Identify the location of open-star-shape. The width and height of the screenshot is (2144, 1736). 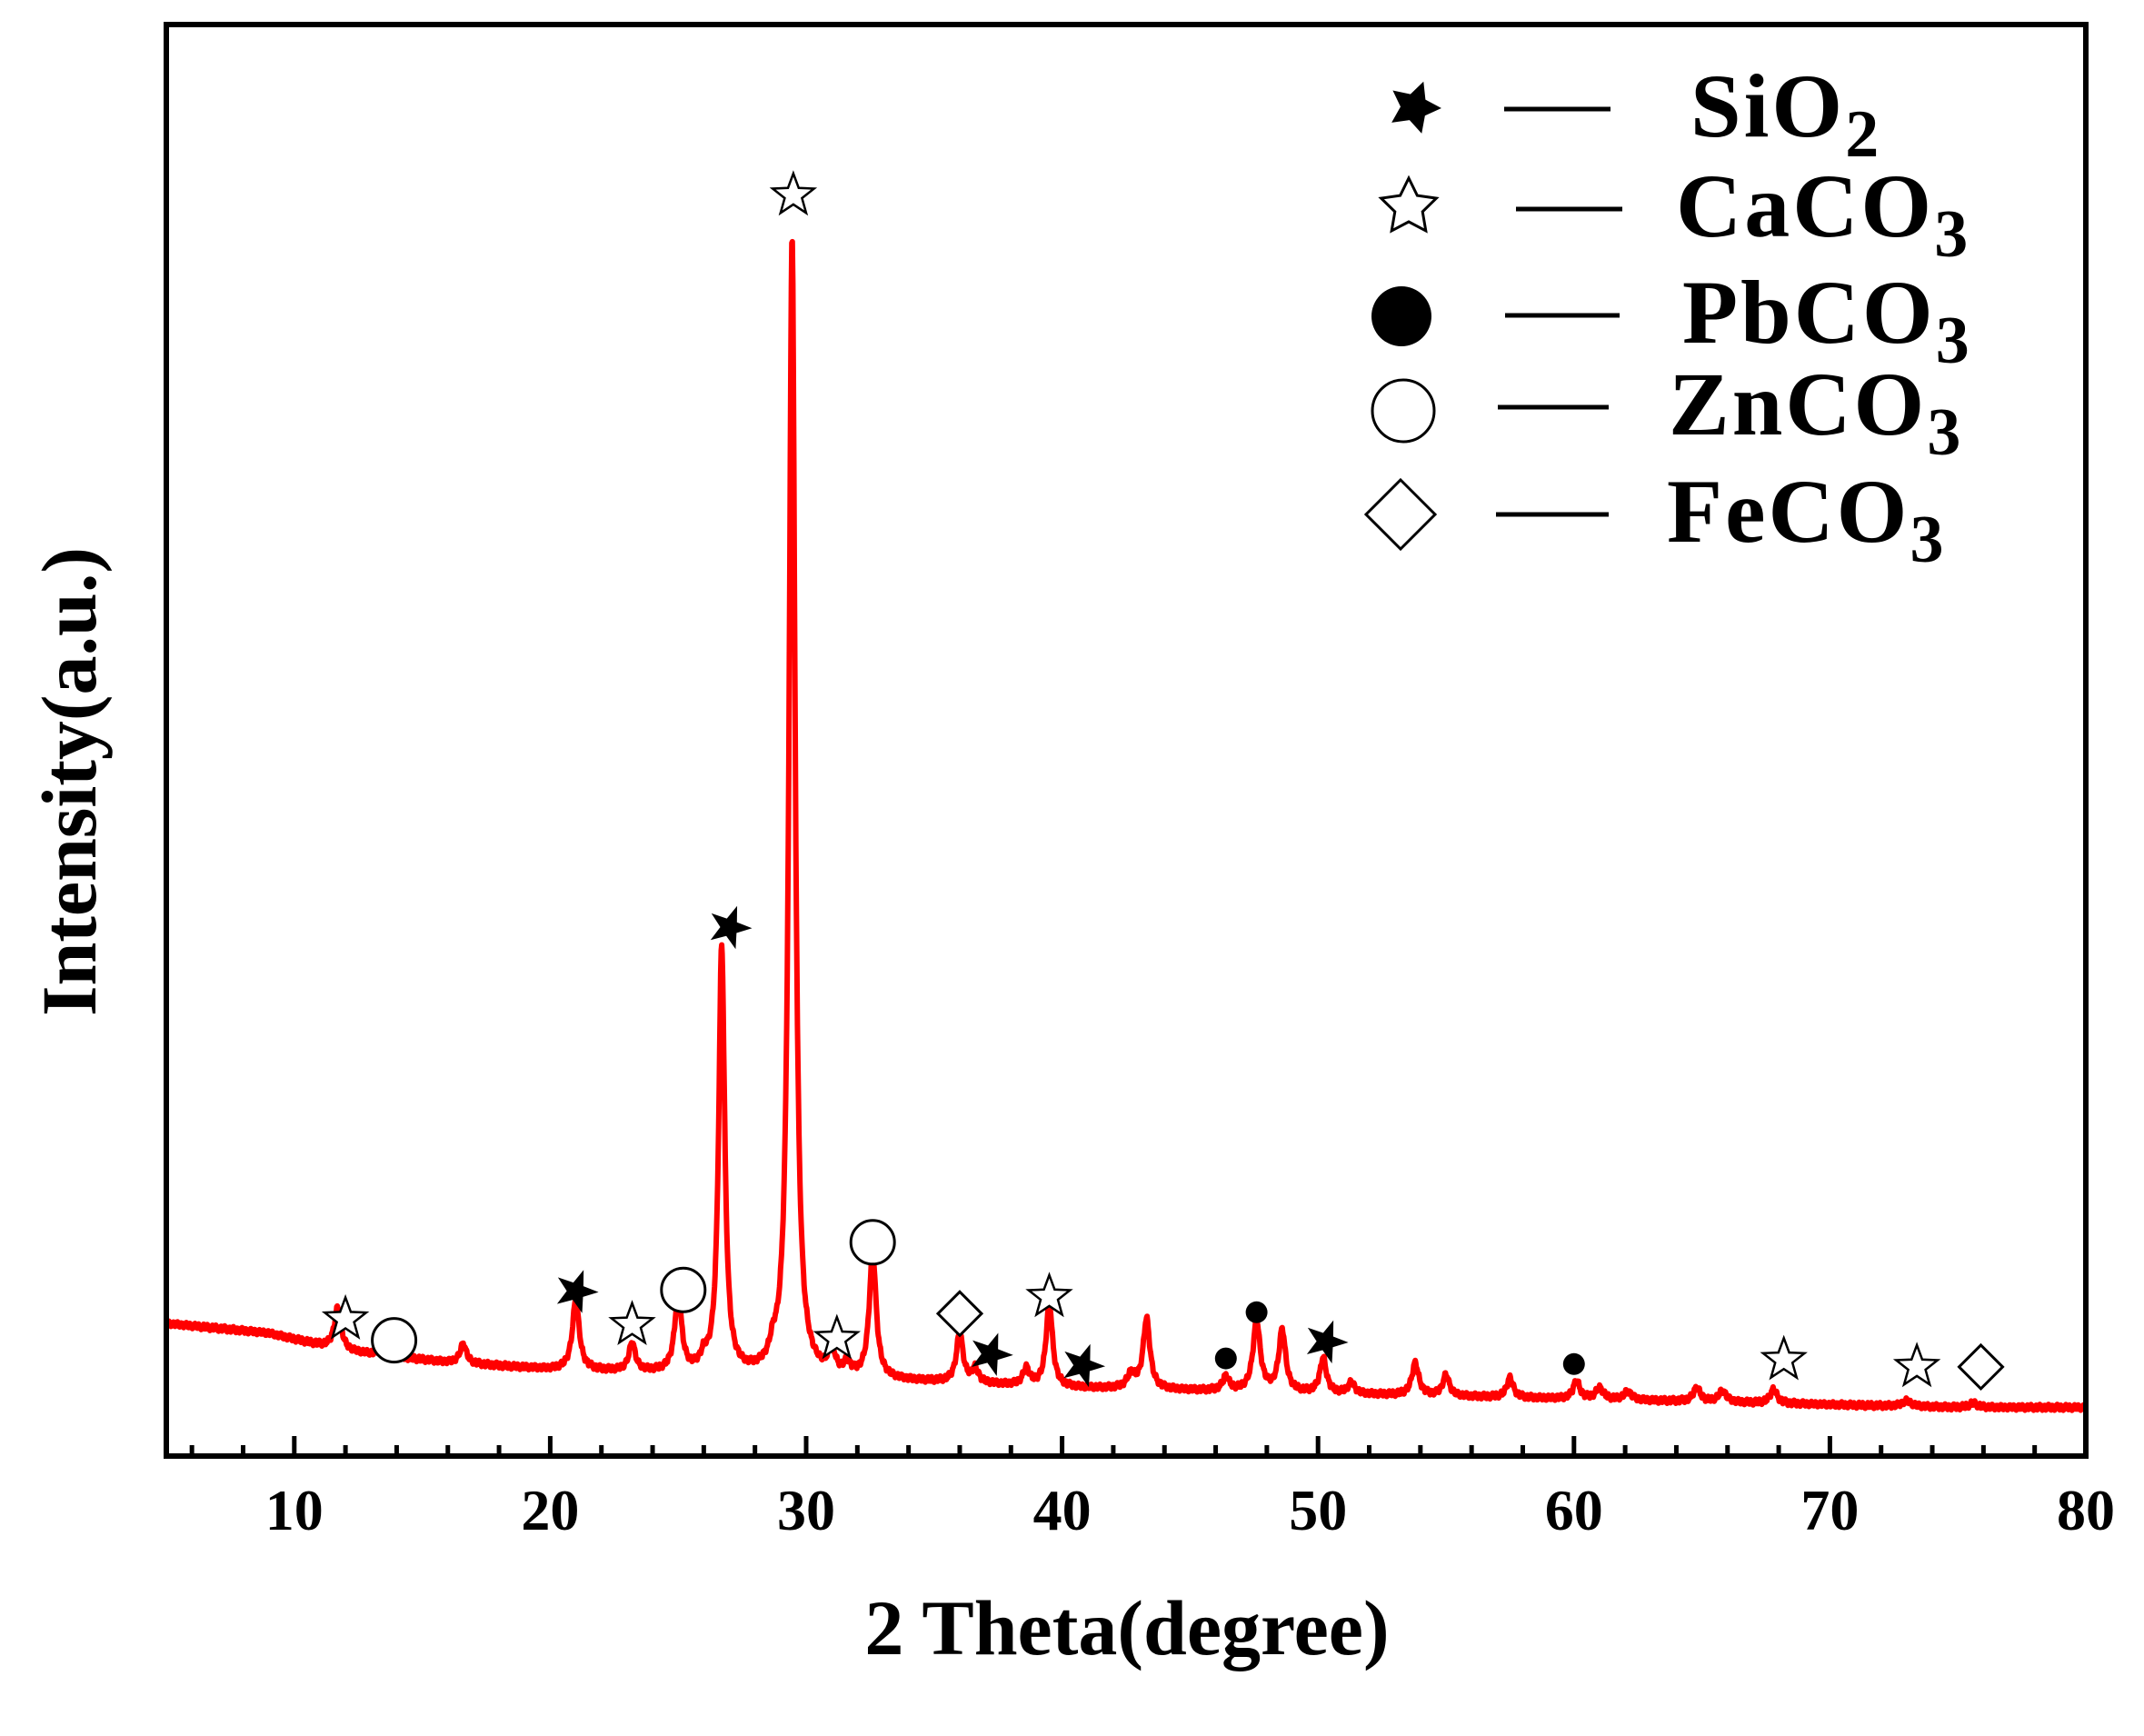
(1409, 205).